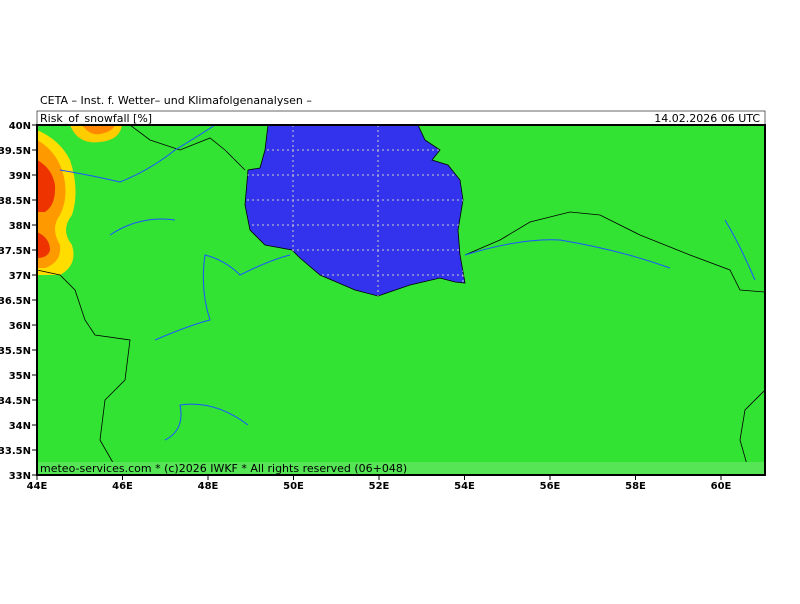  I want to click on snow-risk-high, so click(46, 209).